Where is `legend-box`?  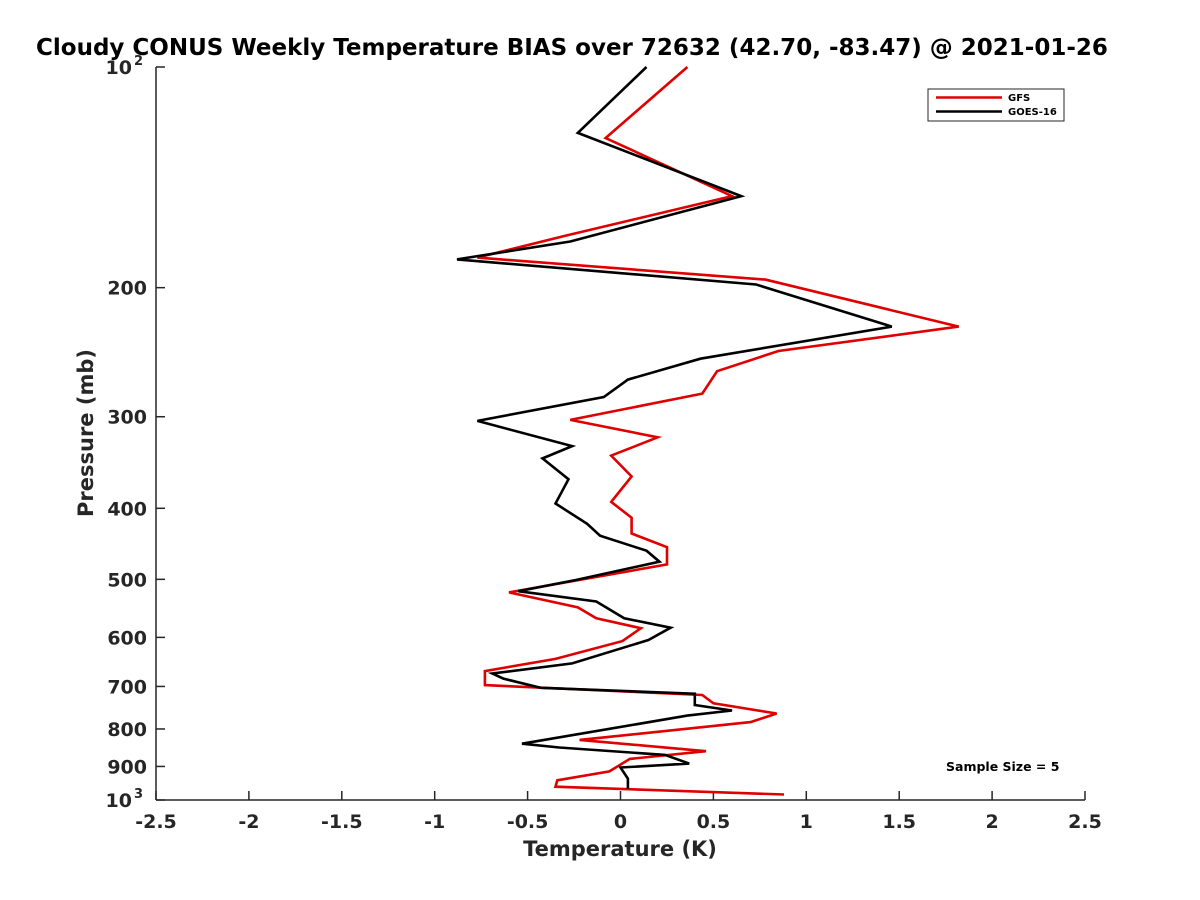
legend-box is located at coordinates (996, 105).